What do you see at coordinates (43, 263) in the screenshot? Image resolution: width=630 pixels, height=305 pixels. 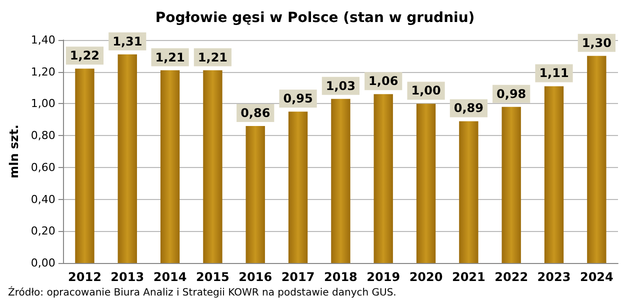 I see `y-tick-label: 0,00` at bounding box center [43, 263].